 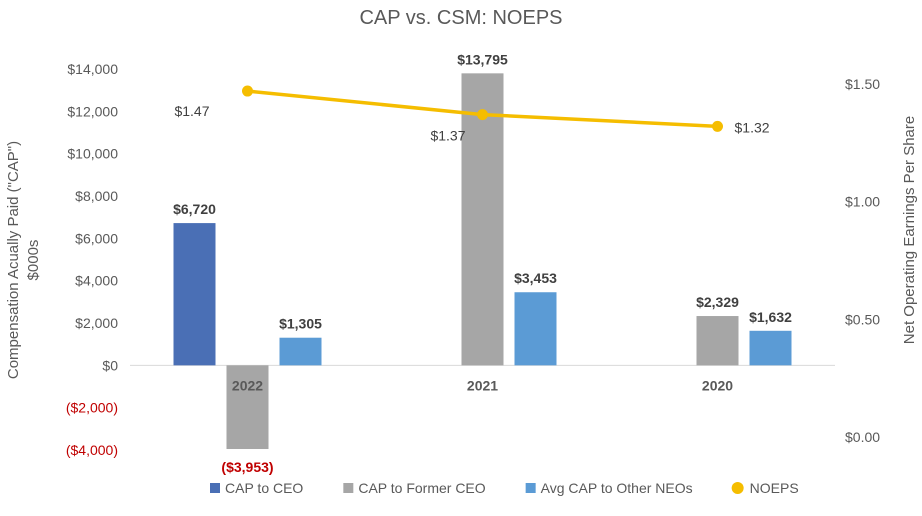 What do you see at coordinates (33, 260) in the screenshot?
I see `y-axis-title-line2: $000s` at bounding box center [33, 260].